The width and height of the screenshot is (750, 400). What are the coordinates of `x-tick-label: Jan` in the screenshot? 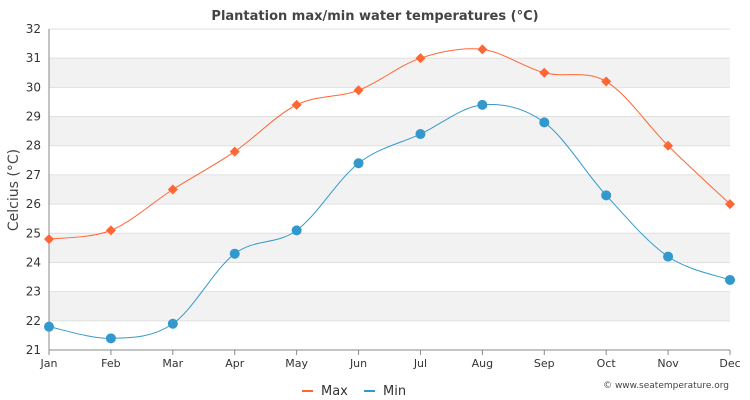 It's located at (49, 363).